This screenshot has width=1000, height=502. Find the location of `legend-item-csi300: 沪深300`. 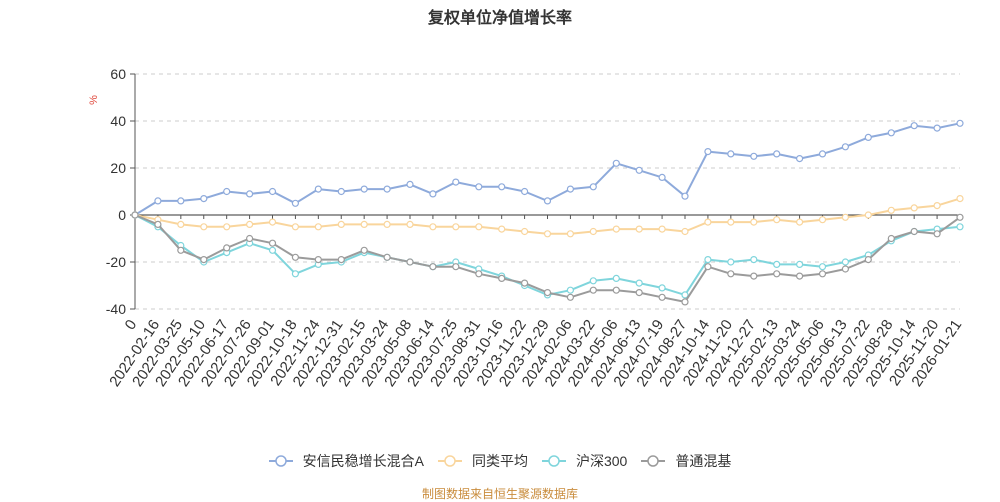

legend-item-csi300: 沪深300 is located at coordinates (584, 461).